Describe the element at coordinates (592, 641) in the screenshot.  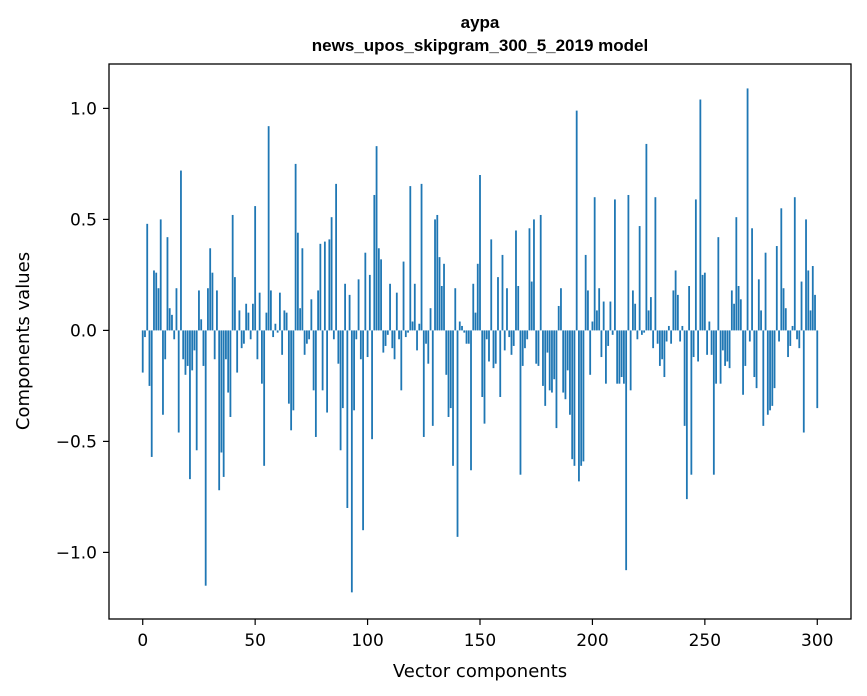
I see `x-tick-label: 200` at that location.